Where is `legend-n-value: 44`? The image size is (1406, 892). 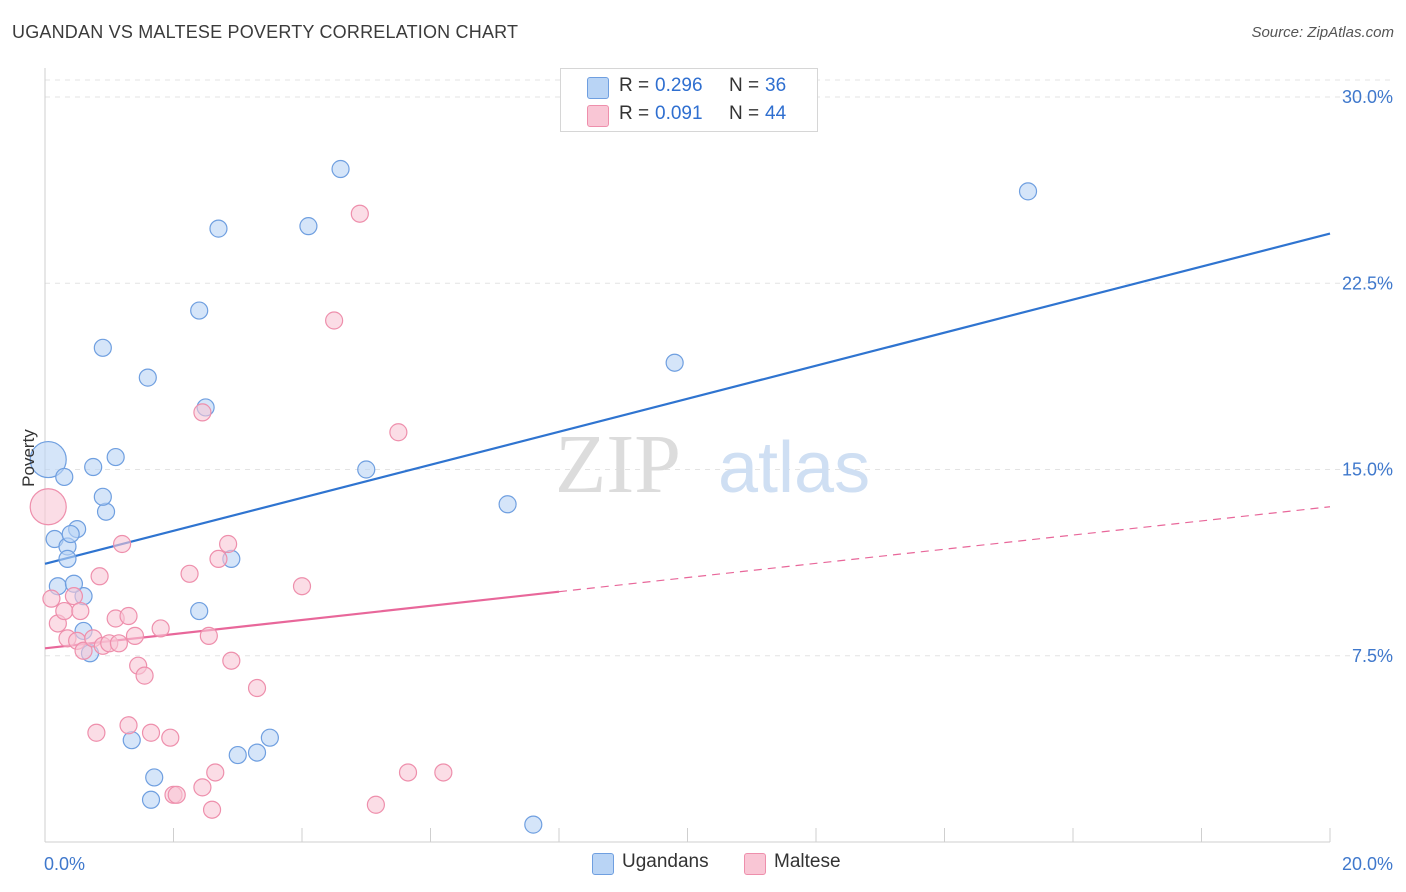
legend-n-value: 44 is located at coordinates (776, 113).